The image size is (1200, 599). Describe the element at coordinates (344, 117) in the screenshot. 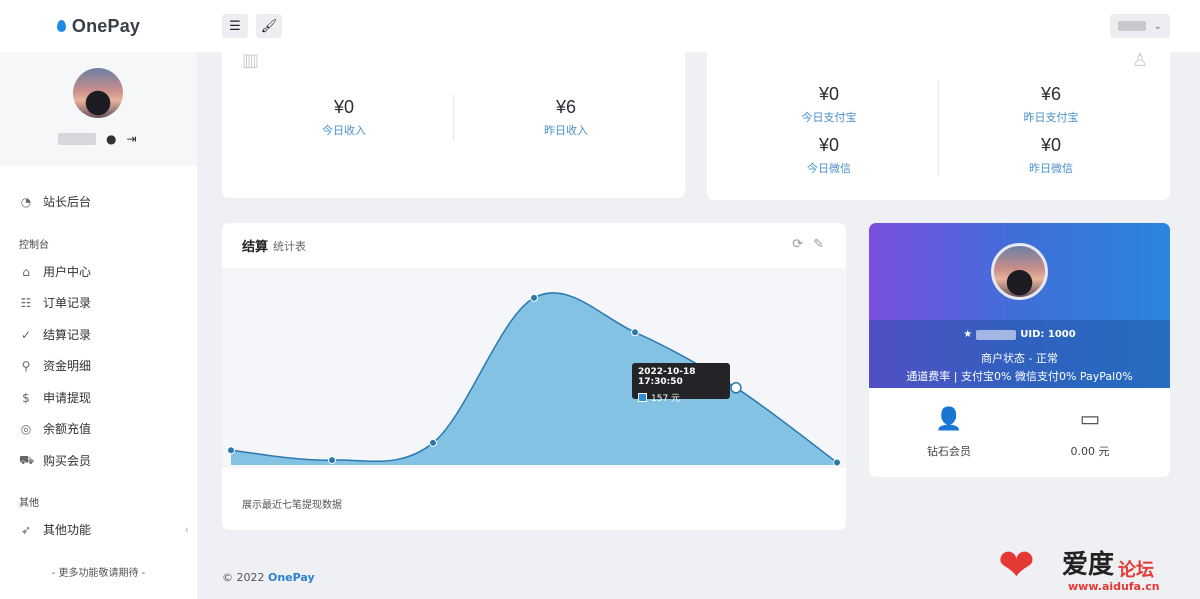

I see `stat-today-income: ¥0 今日收入` at that location.